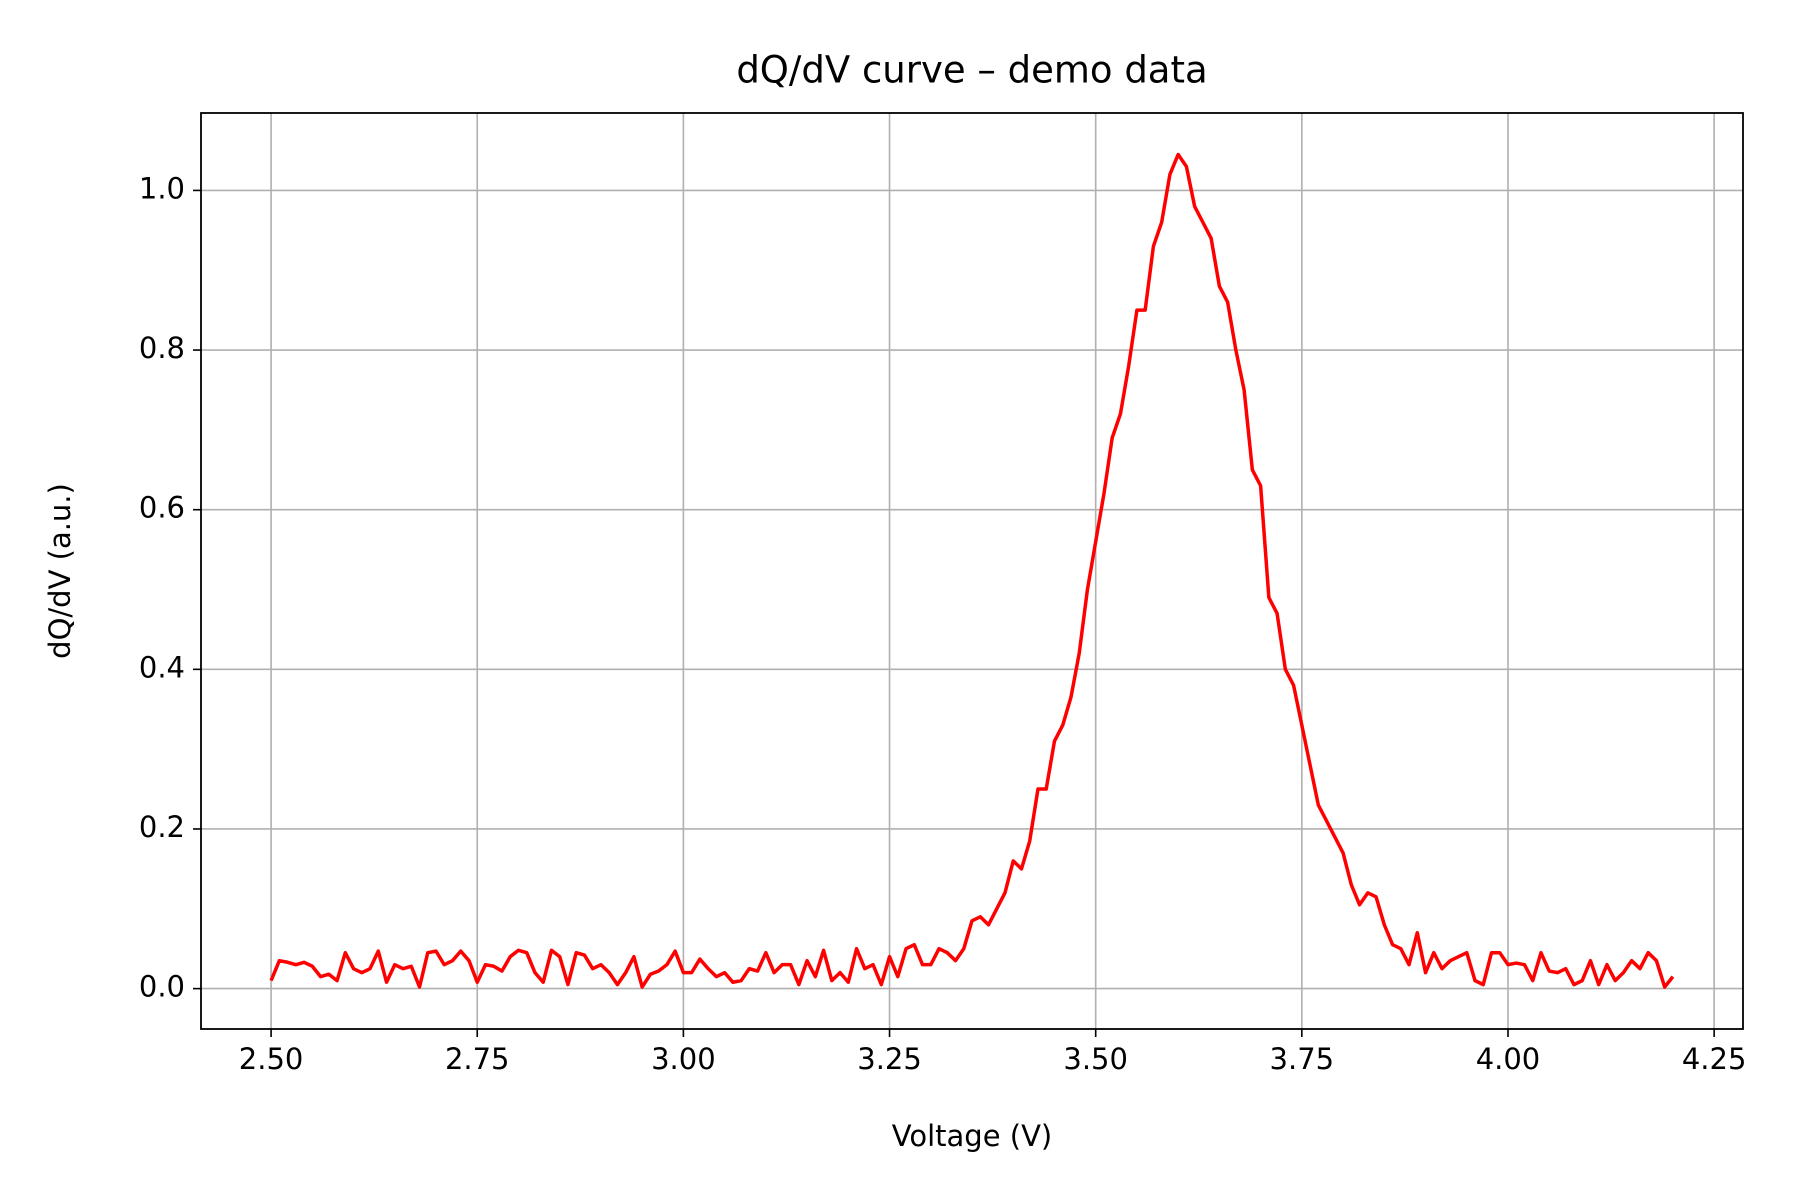  I want to click on x-tick-label: 3.00, so click(683, 1059).